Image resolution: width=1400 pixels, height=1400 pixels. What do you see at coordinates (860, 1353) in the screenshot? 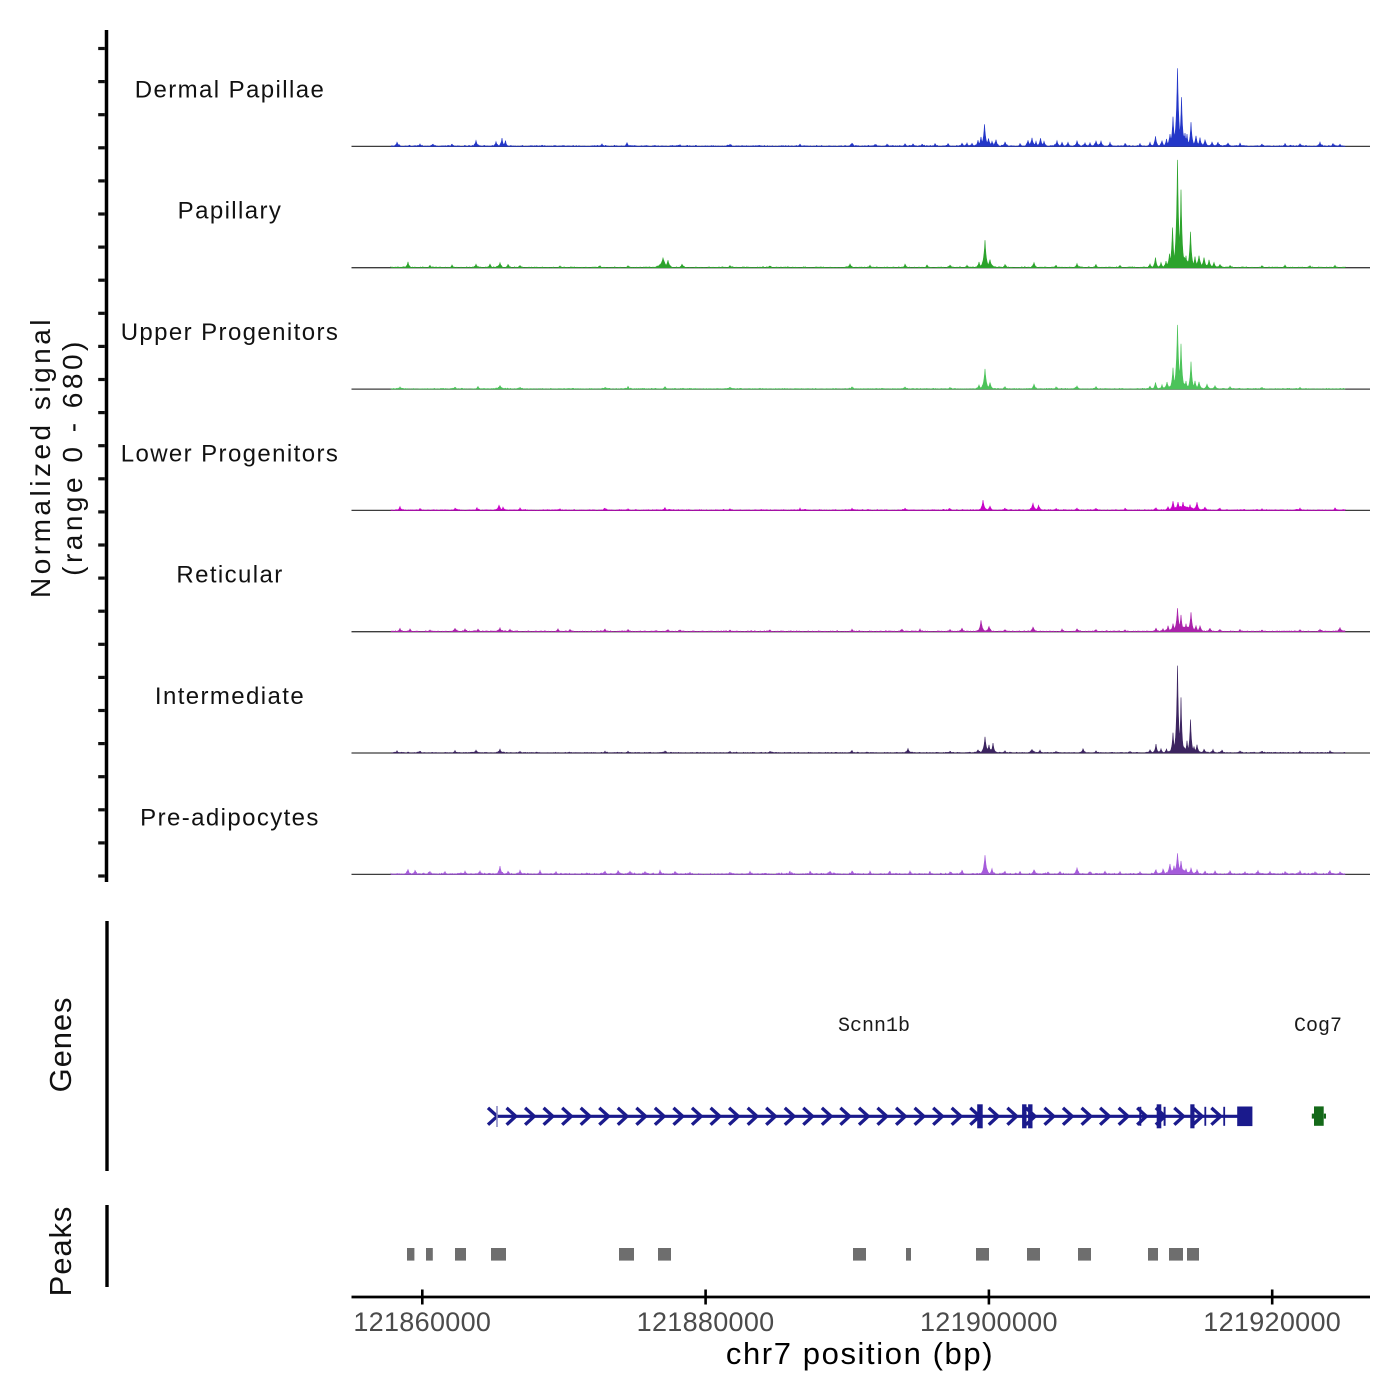
I see `svg-text: chr7 position (bp)` at bounding box center [860, 1353].